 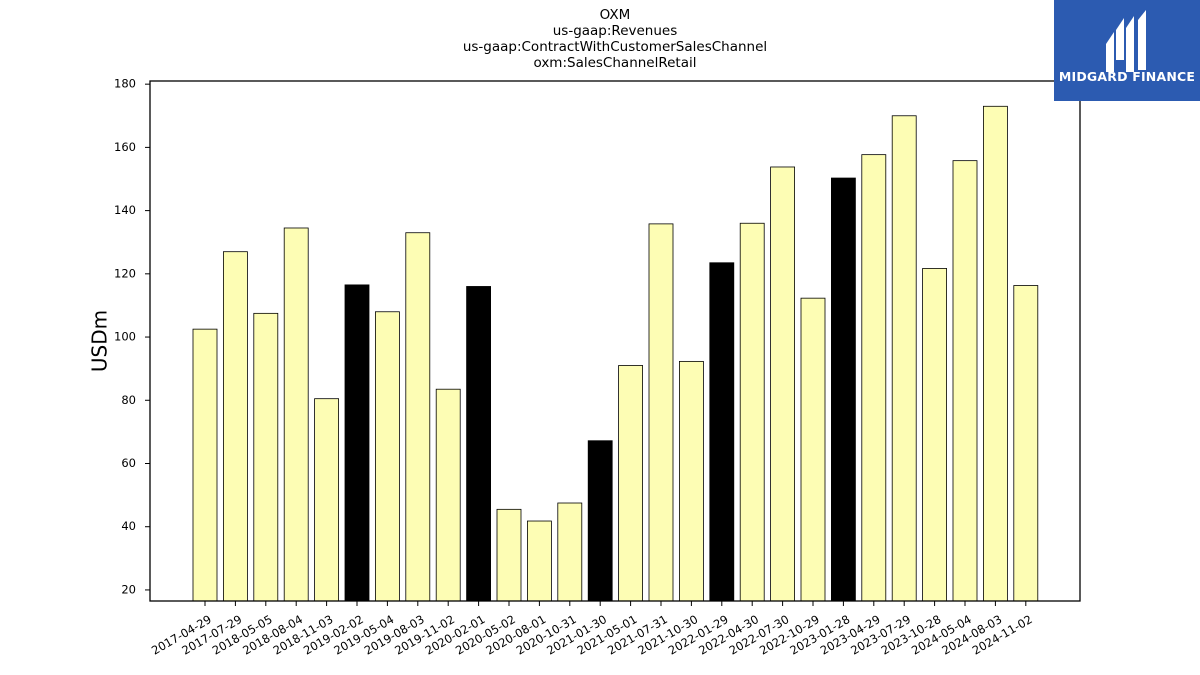 What do you see at coordinates (125, 273) in the screenshot?
I see `y-tick-label: 120` at bounding box center [125, 273].